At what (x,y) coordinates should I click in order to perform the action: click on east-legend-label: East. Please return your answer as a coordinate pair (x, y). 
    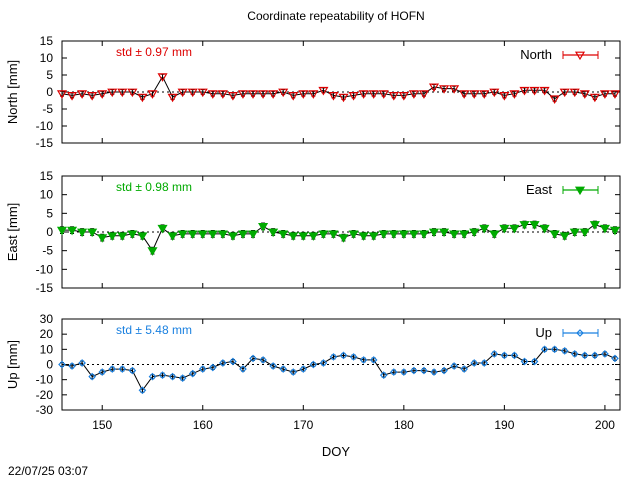
    Looking at the image, I should click on (539, 189).